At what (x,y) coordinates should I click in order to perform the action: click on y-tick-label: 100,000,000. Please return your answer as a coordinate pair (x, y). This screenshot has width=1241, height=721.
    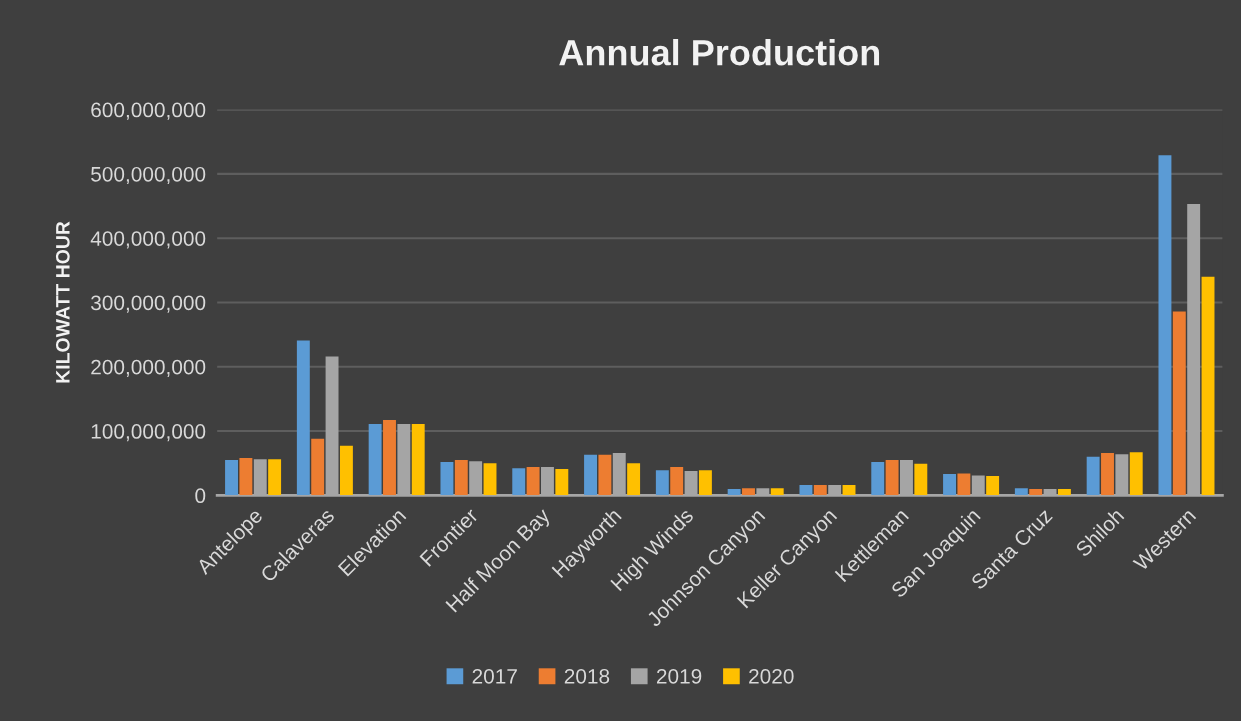
    Looking at the image, I should click on (148, 433).